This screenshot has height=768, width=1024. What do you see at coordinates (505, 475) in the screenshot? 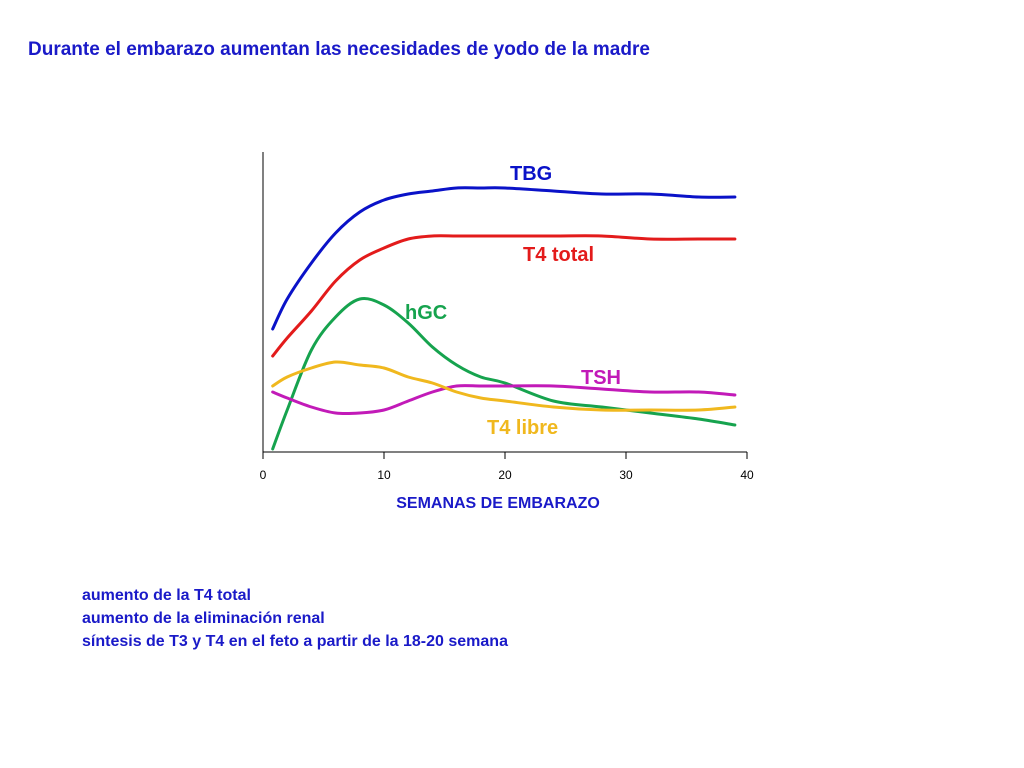
I see `x-tick-label: 20` at bounding box center [505, 475].